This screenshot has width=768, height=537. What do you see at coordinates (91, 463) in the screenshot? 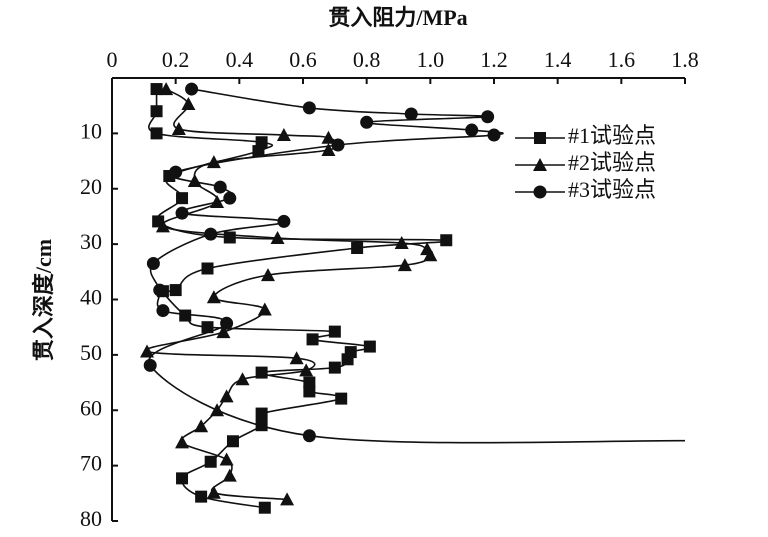
I see `y-tick-label: 70` at bounding box center [91, 463].